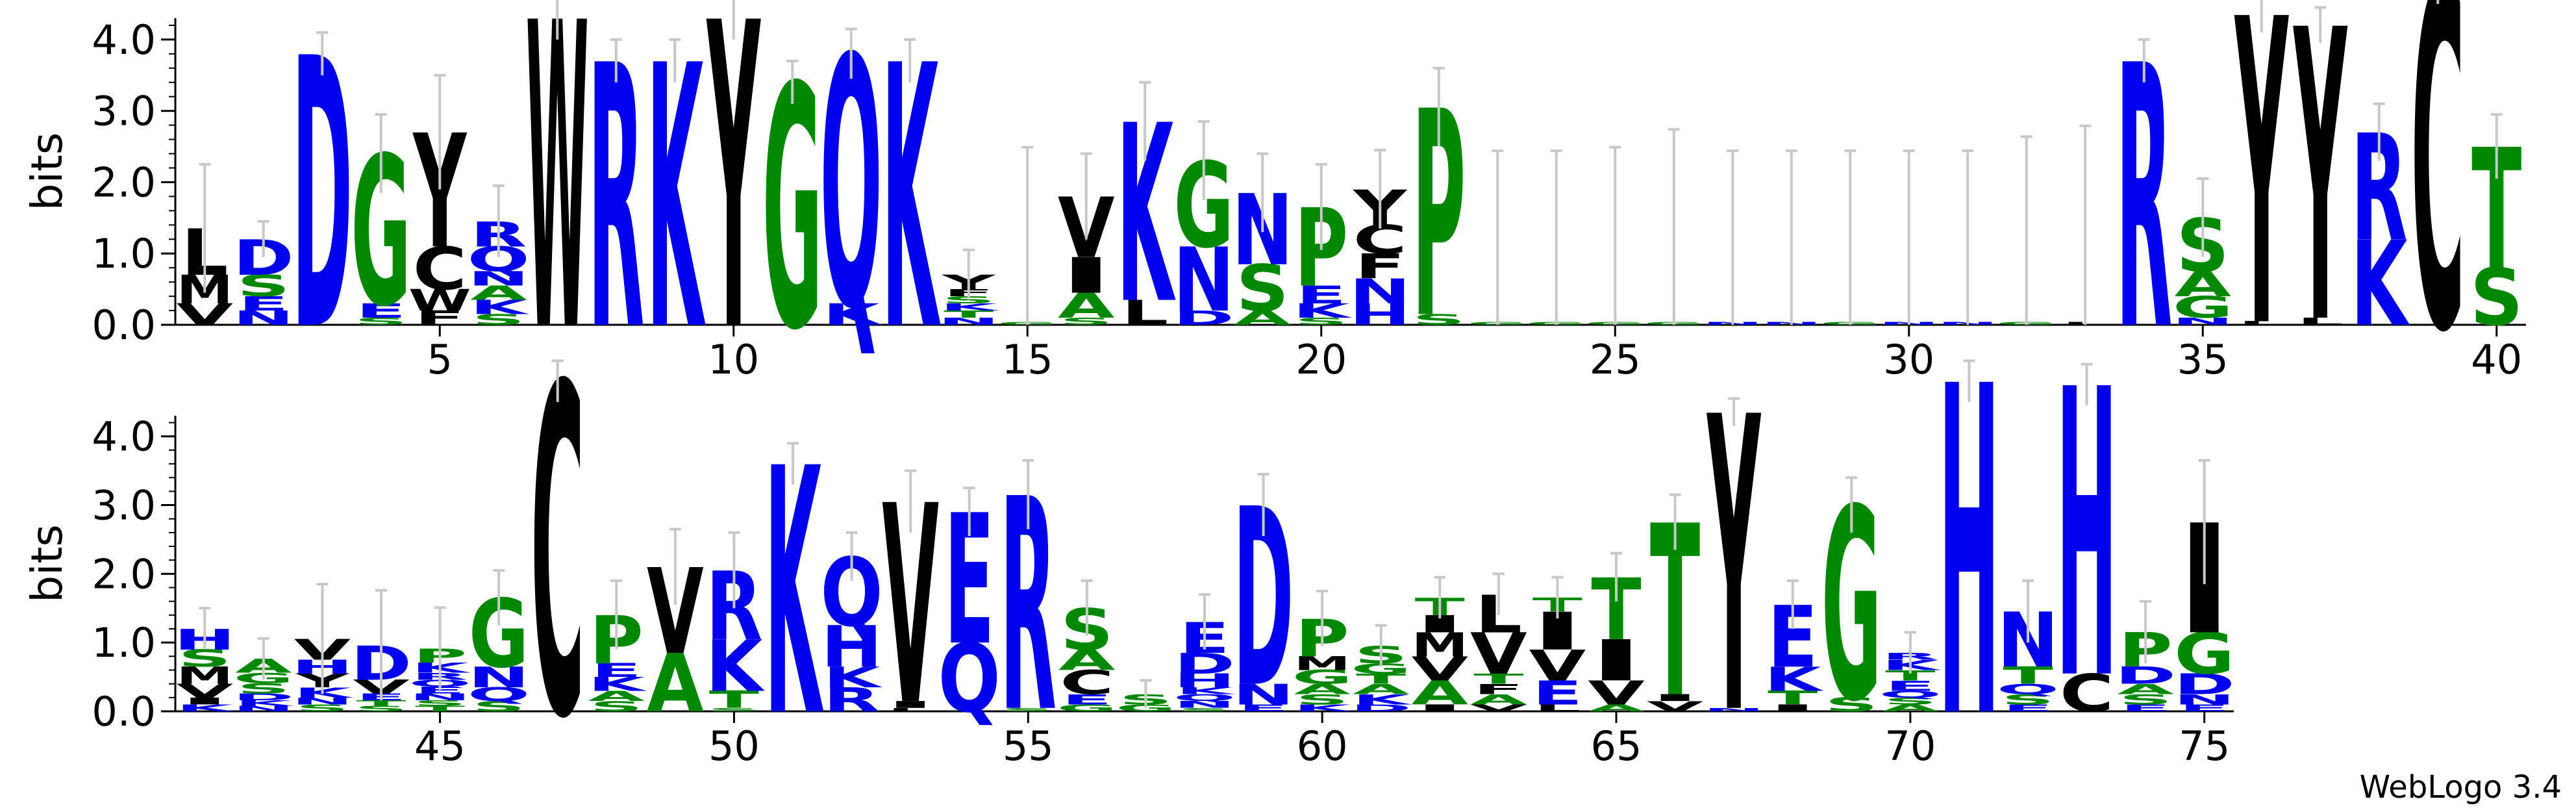 The image size is (2576, 812). Describe the element at coordinates (381, 232) in the screenshot. I see `logo-column: SEG` at that location.